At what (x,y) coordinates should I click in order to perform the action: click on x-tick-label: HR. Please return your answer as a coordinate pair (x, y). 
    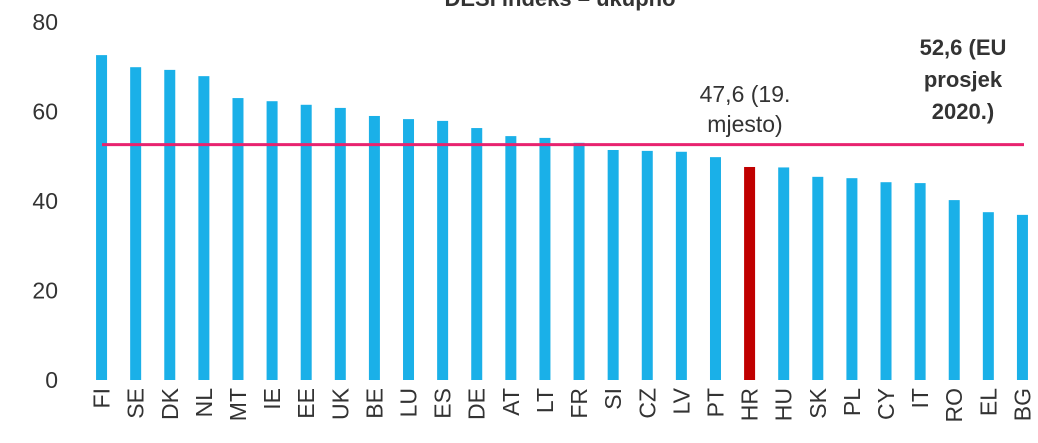
    Looking at the image, I should click on (750, 404).